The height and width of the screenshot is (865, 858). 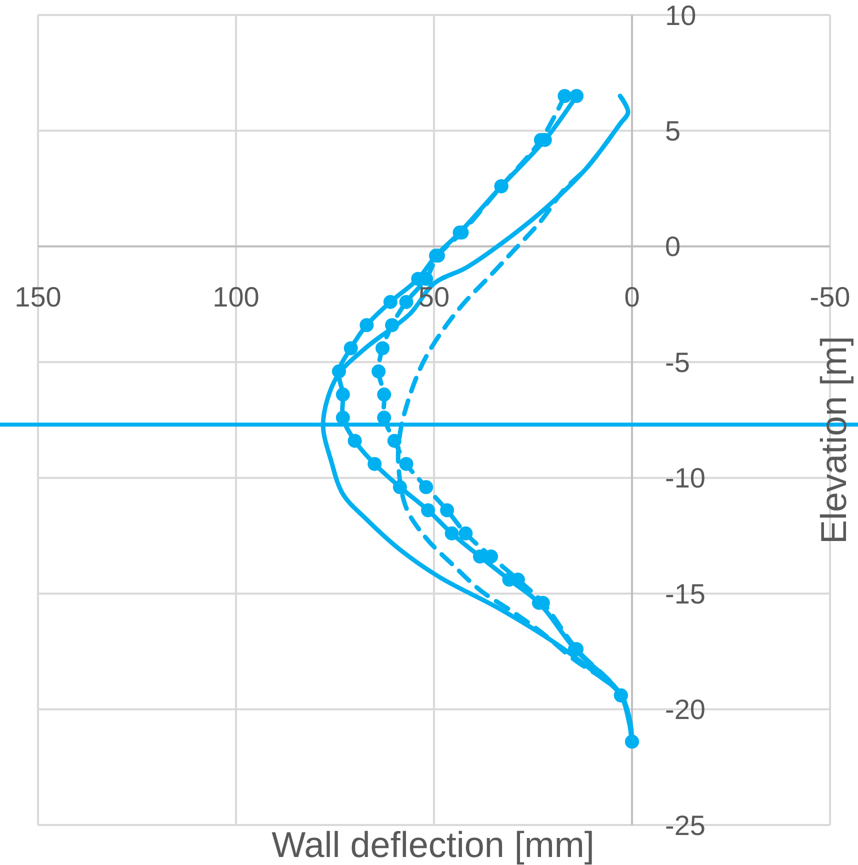 I want to click on y-tick-label: -5, so click(x=677, y=362).